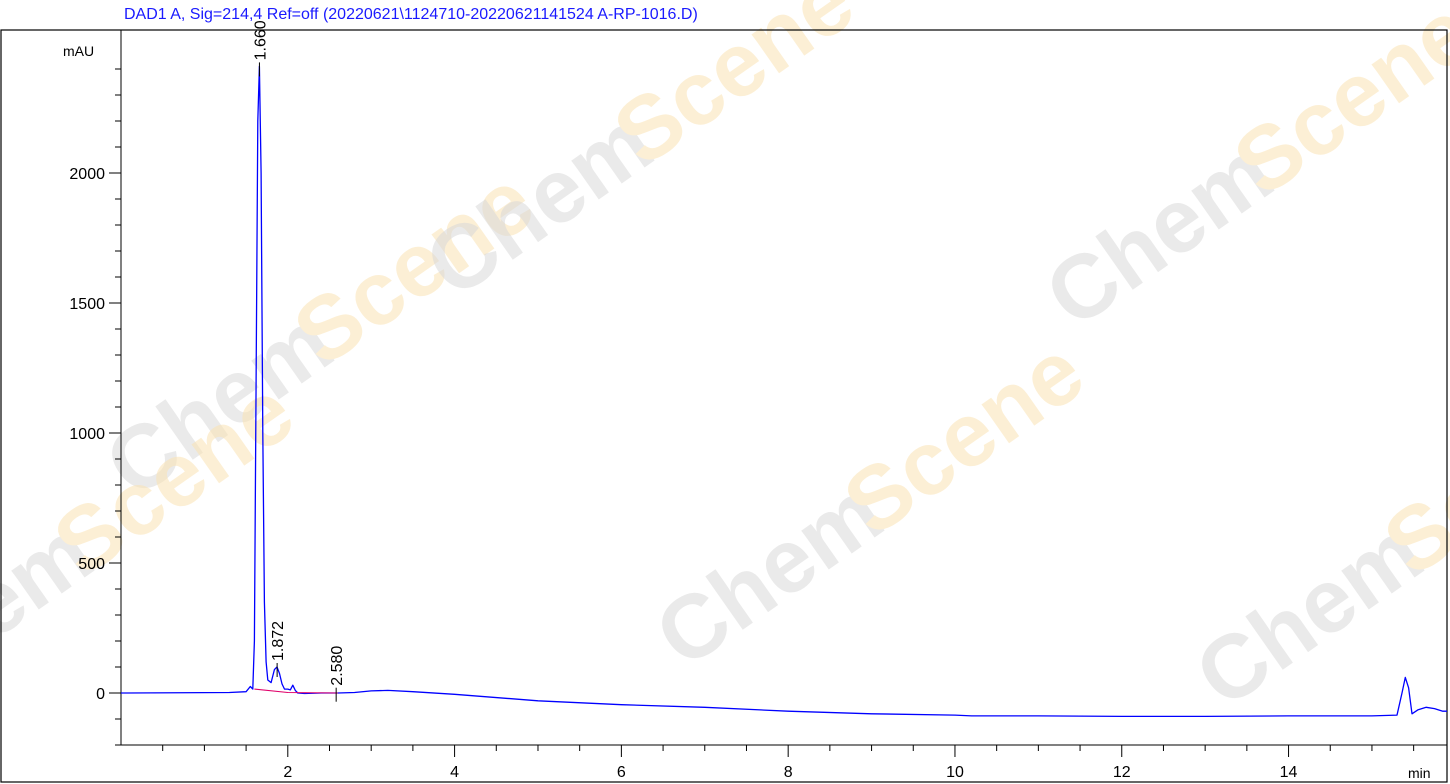 The image size is (1450, 784). Describe the element at coordinates (278, 641) in the screenshot. I see `peak-label: 1.872` at that location.